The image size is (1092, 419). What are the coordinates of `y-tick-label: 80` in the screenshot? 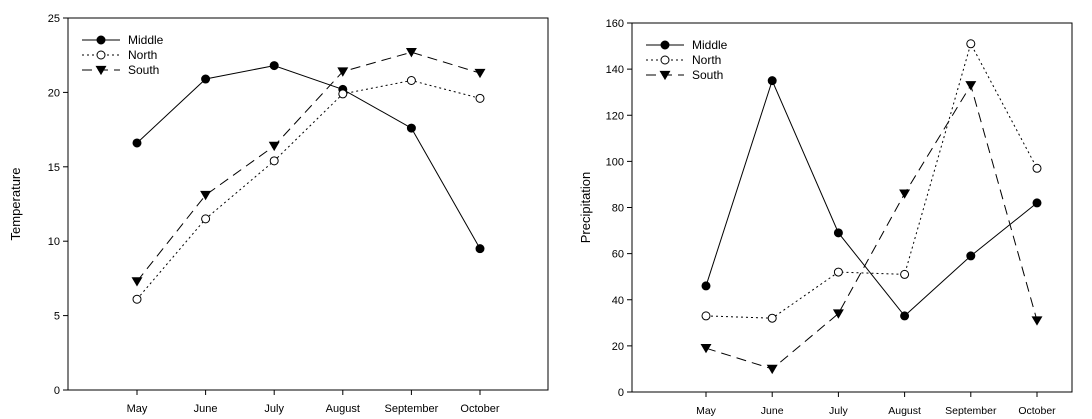 It's located at (618, 209).